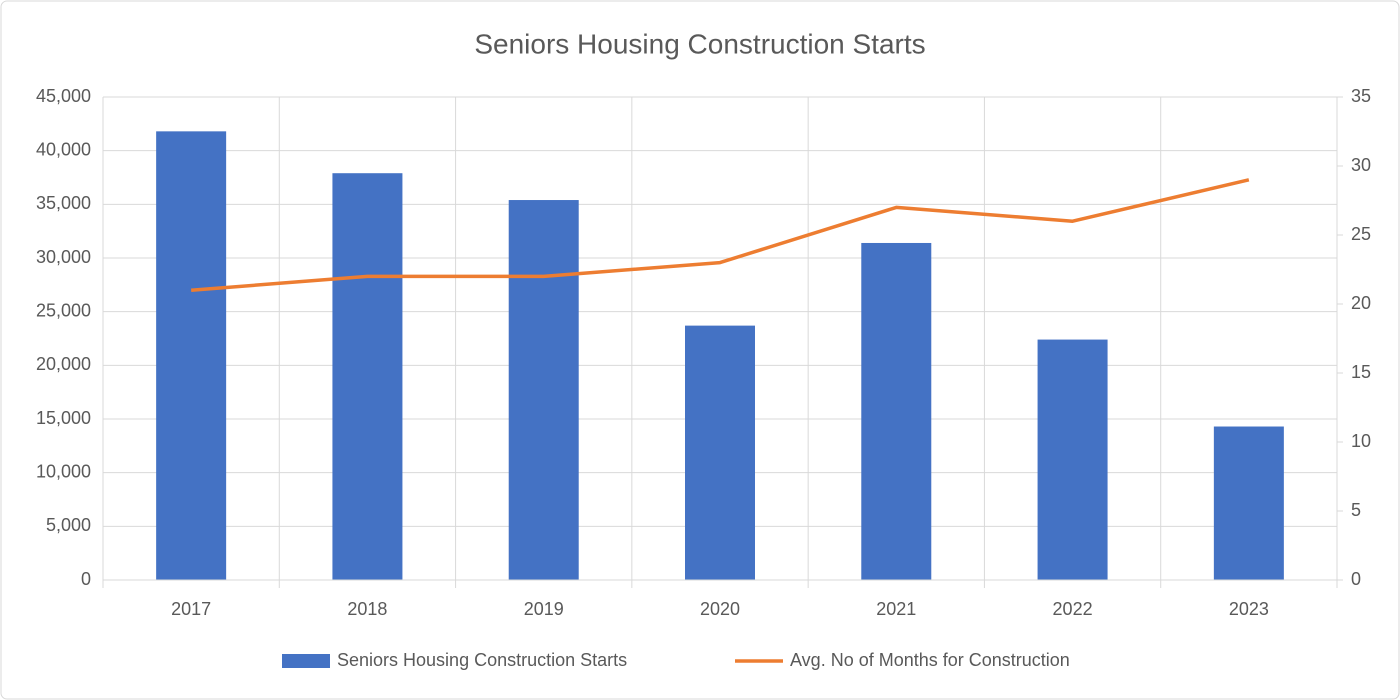  What do you see at coordinates (63, 471) in the screenshot?
I see `y-tick-label: 10,000` at bounding box center [63, 471].